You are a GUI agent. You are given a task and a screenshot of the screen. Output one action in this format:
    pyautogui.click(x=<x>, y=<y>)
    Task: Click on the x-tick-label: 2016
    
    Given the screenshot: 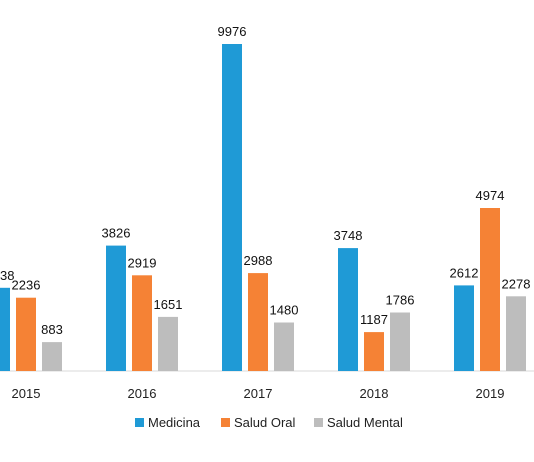 What is the action you would take?
    pyautogui.click(x=142, y=393)
    